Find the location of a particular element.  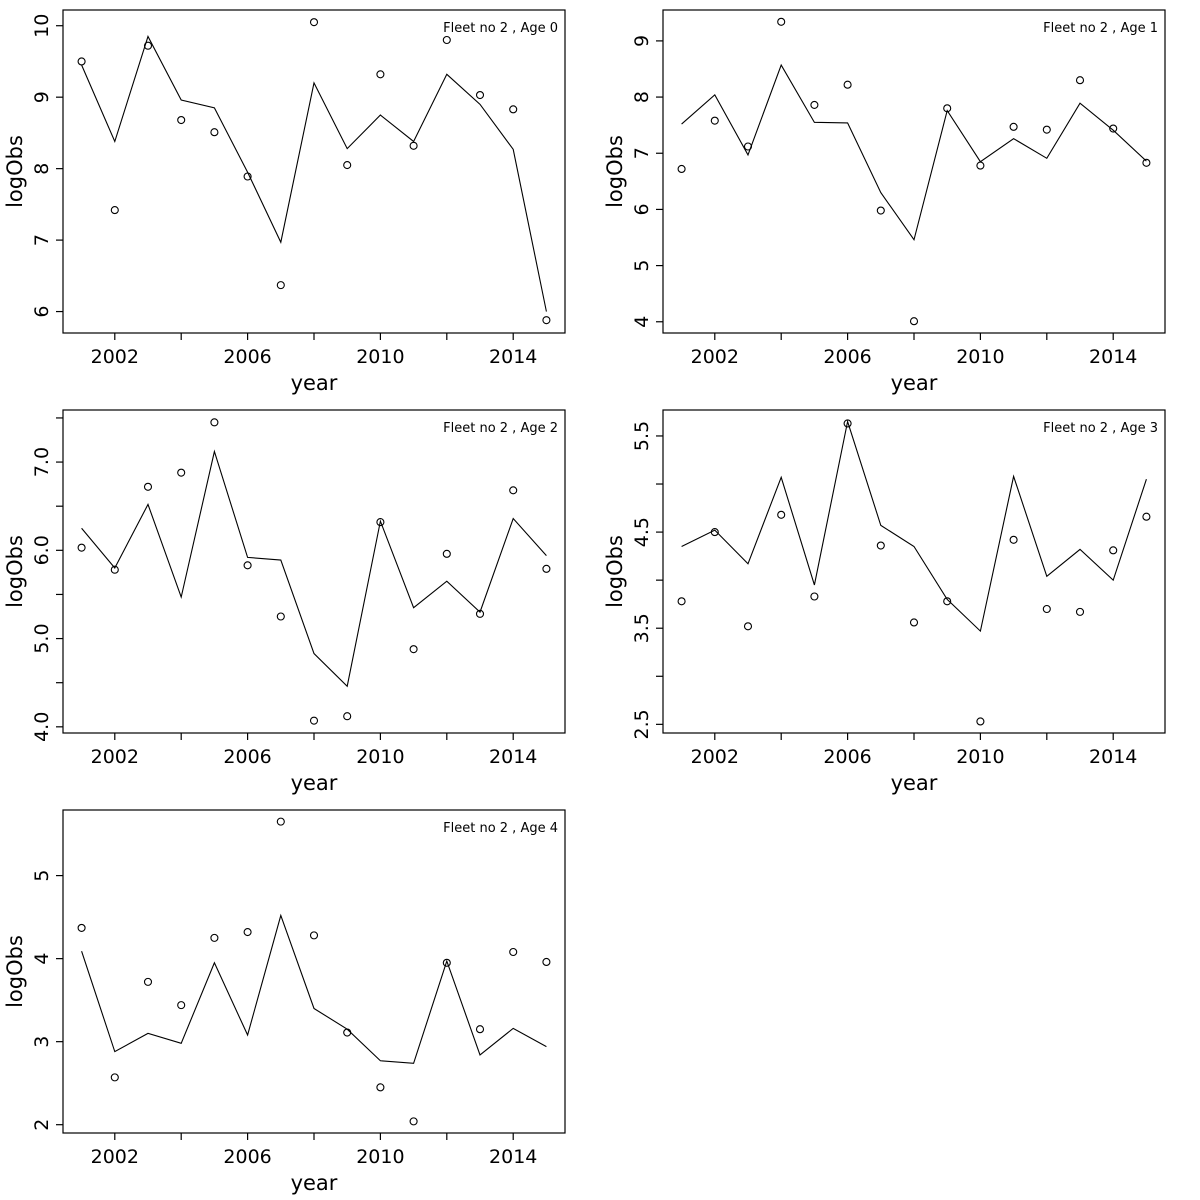

y-tick-label: 6.0 is located at coordinates (42, 550).